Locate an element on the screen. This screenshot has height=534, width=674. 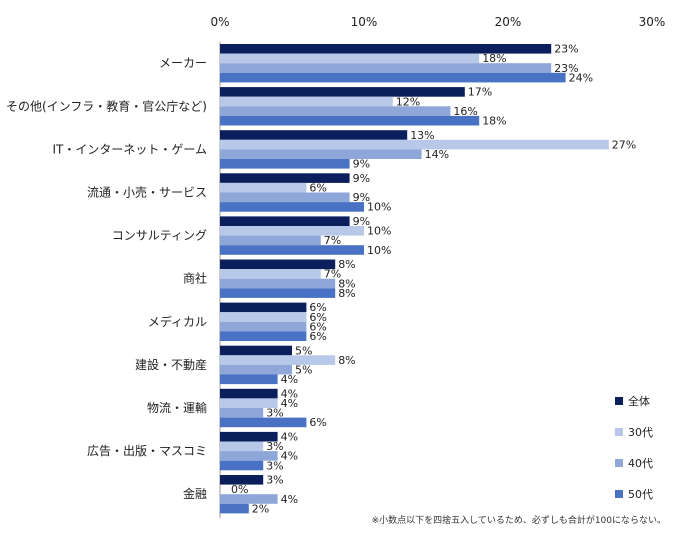
legend: 全体 30代 40代 50代 is located at coordinates (634, 447).